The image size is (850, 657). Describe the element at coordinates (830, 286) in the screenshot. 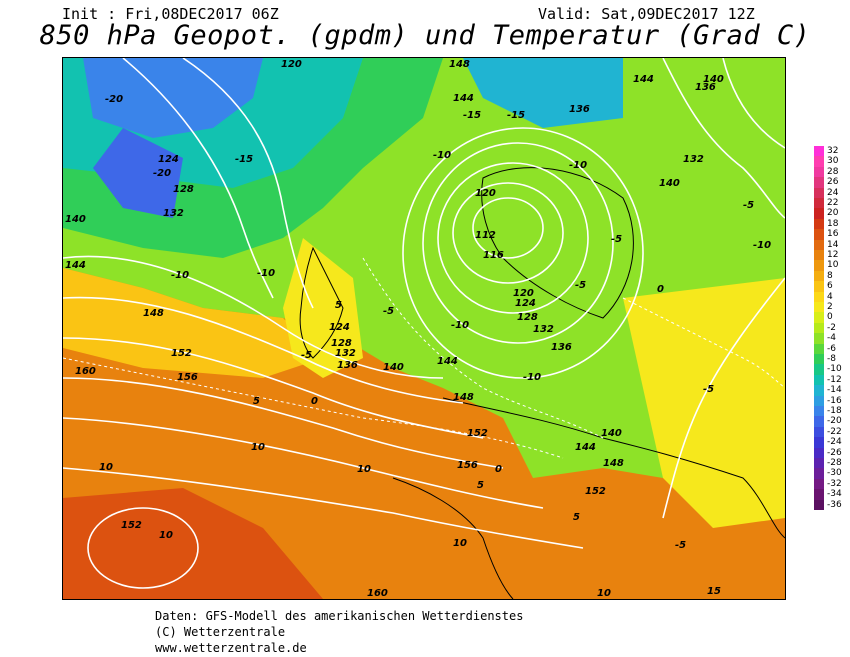

I see `colorbar-tick-label: 6` at that location.